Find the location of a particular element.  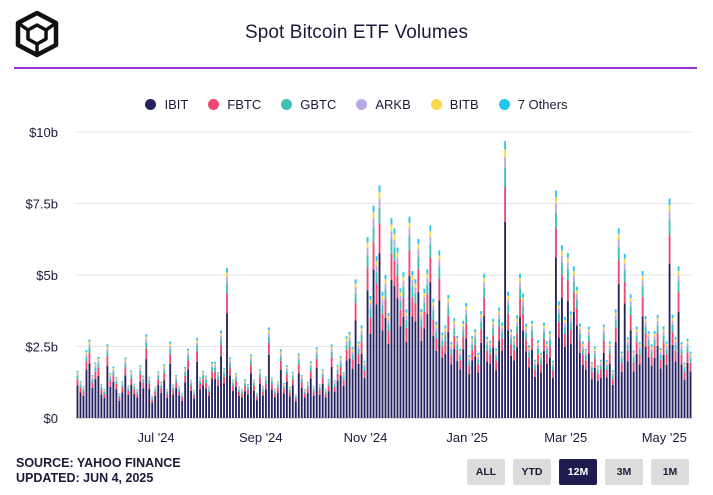

range-all-button: ALL is located at coordinates (486, 472).